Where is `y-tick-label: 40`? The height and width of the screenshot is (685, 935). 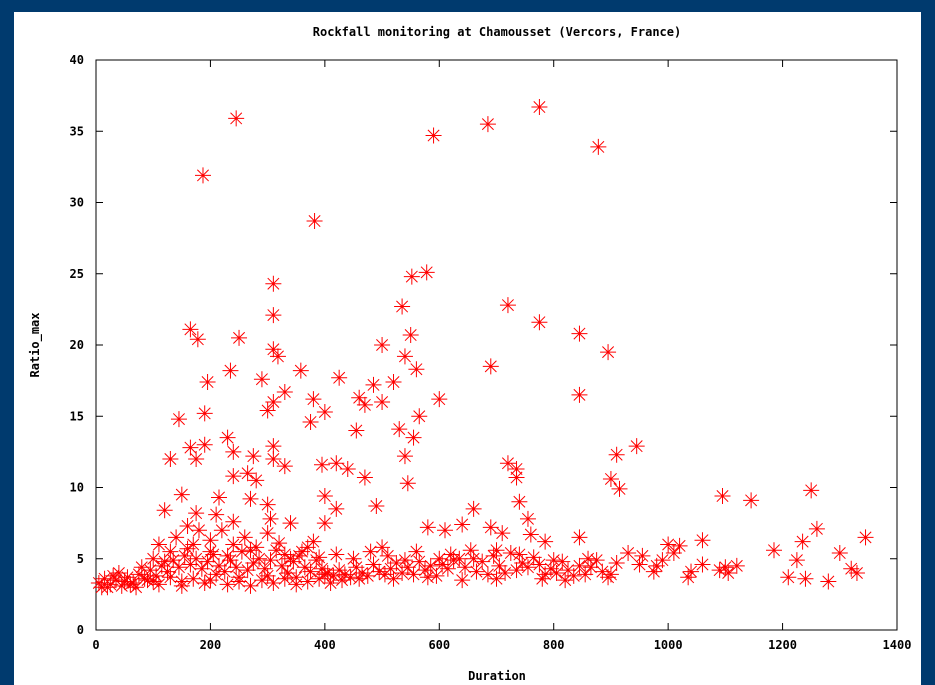
y-tick-label: 40 is located at coordinates (77, 60).